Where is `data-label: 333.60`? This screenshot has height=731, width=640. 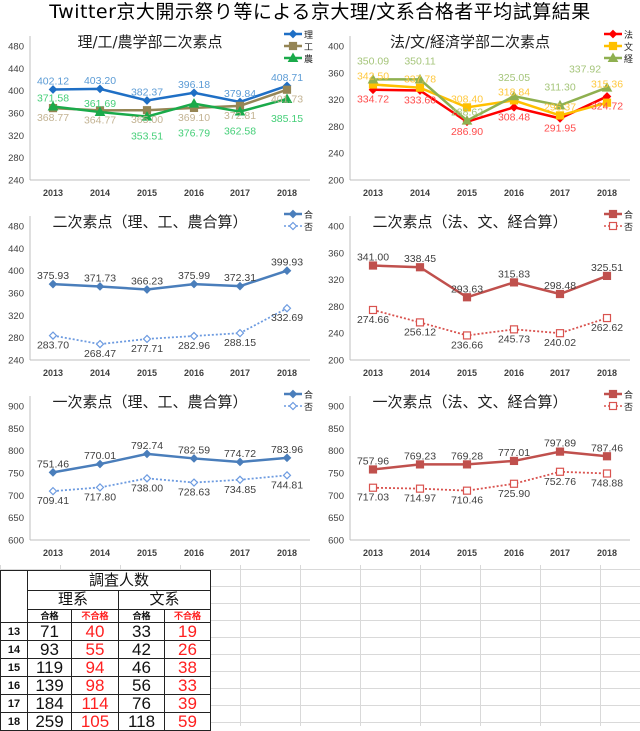
data-label: 333.60 is located at coordinates (420, 100).